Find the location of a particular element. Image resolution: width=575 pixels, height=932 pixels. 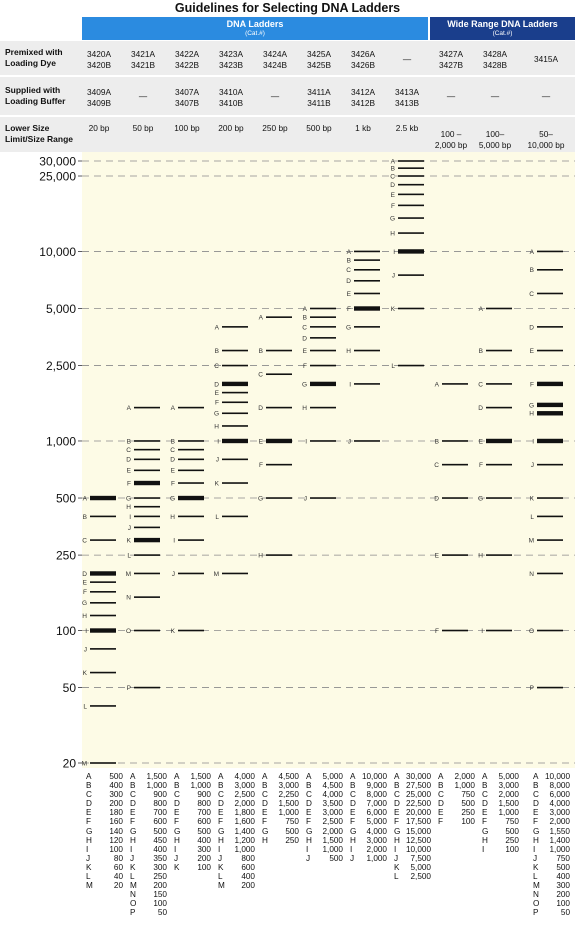

cell-text: — is located at coordinates (143, 96).